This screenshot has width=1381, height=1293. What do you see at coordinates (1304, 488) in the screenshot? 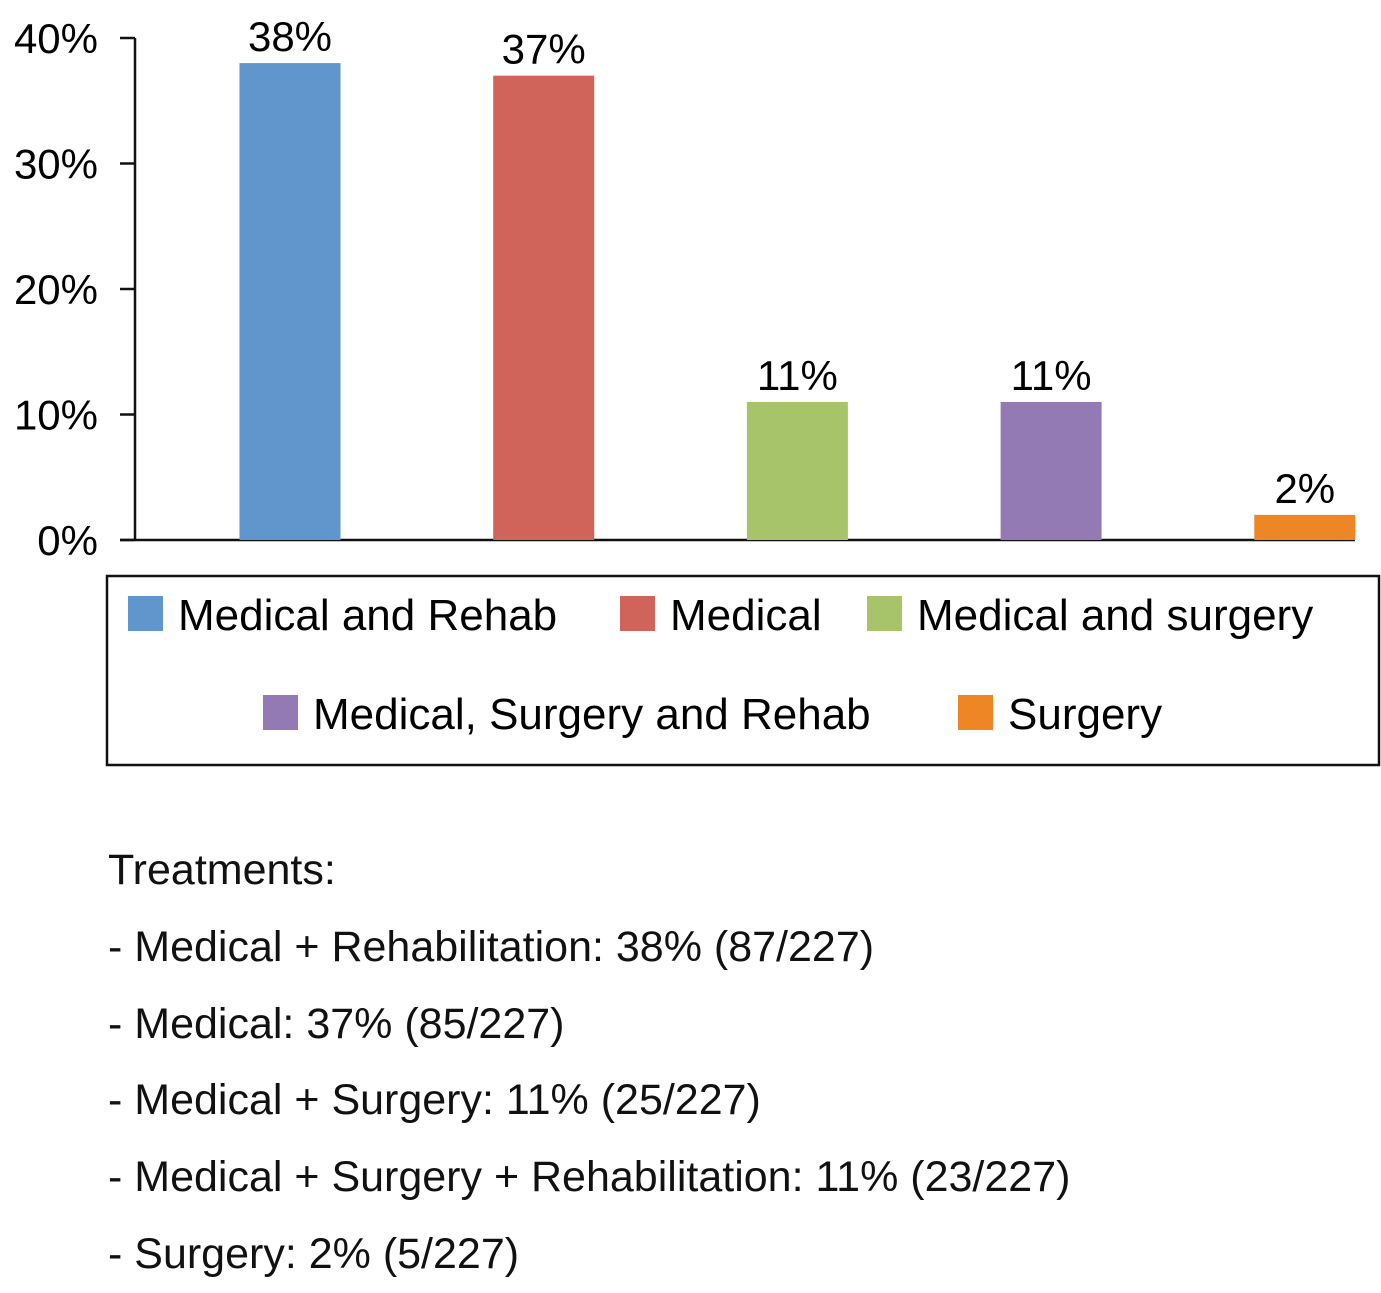
I see `data-label: 2%` at bounding box center [1304, 488].